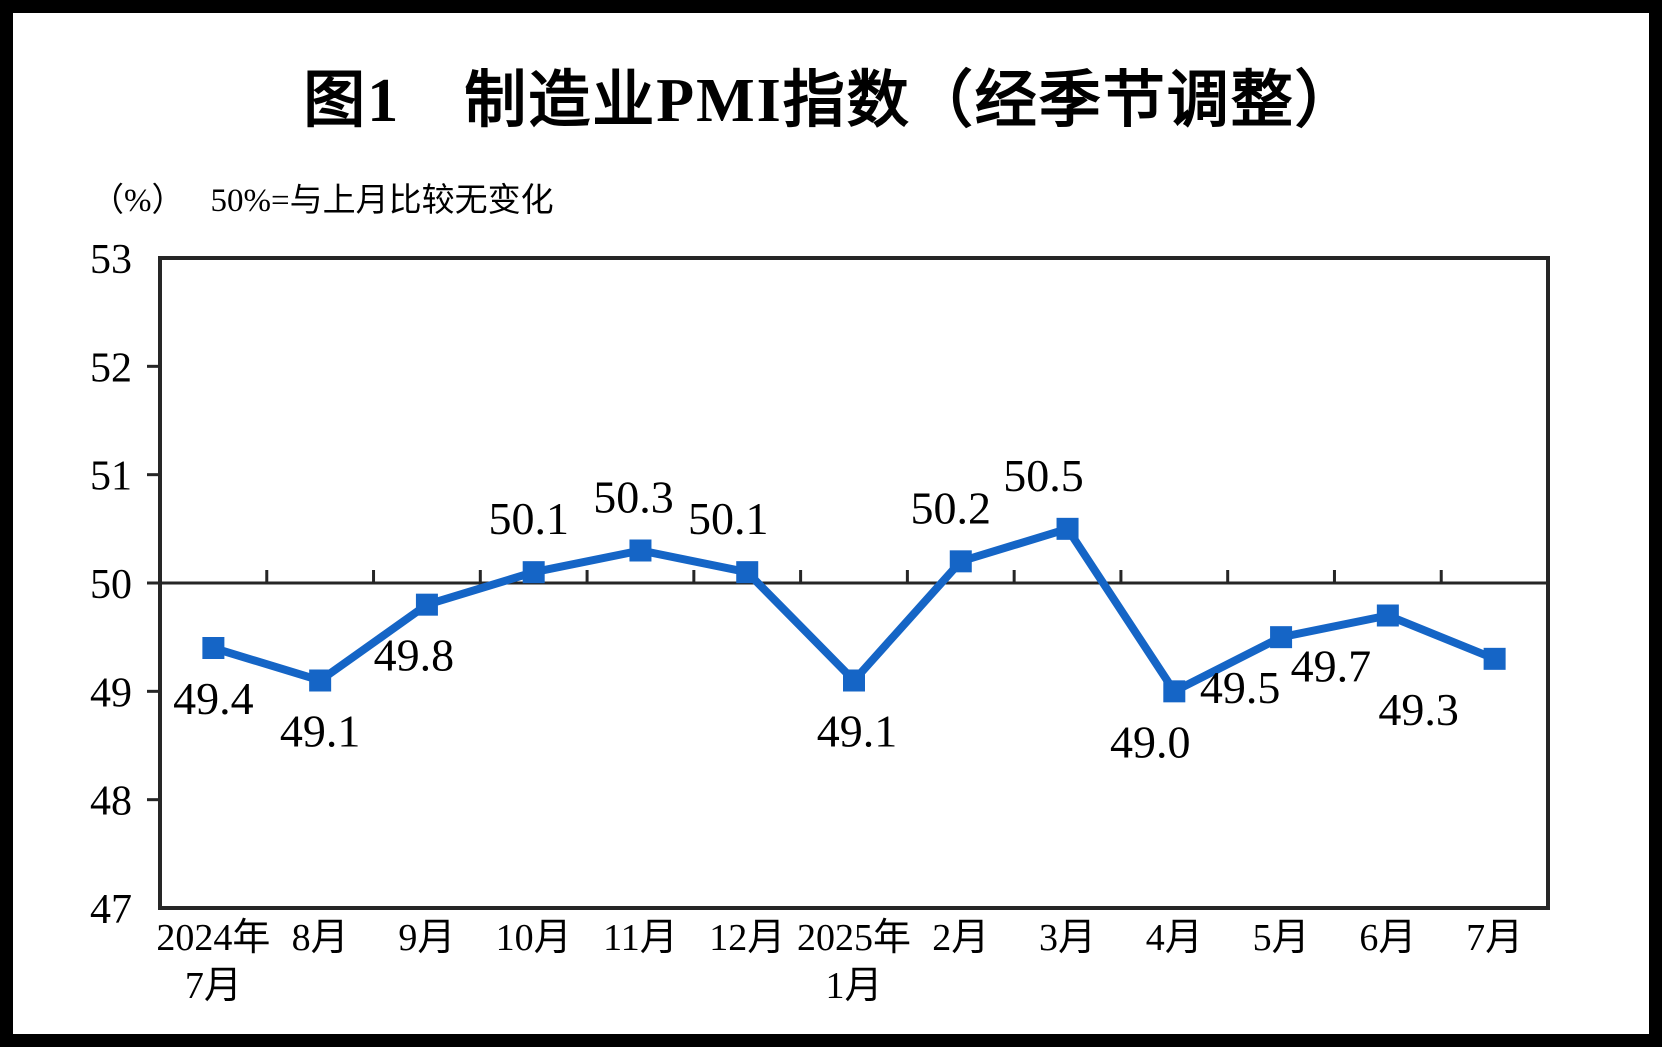 The height and width of the screenshot is (1047, 1662). I want to click on x-axis-label: 2月, so click(960, 938).